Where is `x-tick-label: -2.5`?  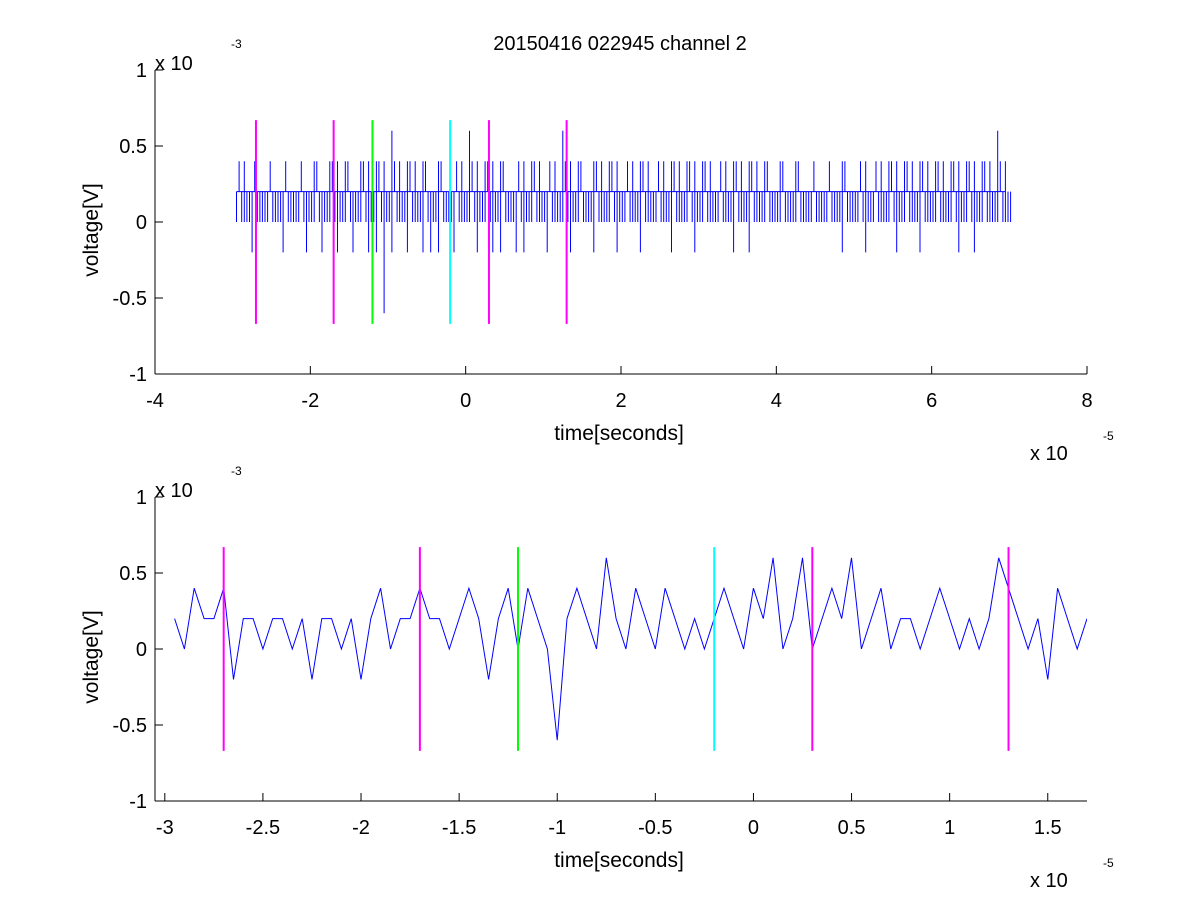 x-tick-label: -2.5 is located at coordinates (263, 828).